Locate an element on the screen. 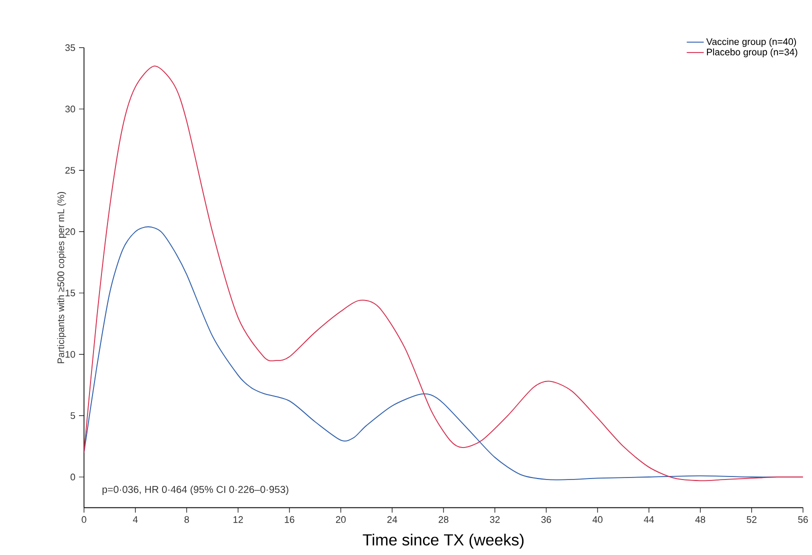 This screenshot has width=812, height=555. x-tick-label: 28 is located at coordinates (443, 519).